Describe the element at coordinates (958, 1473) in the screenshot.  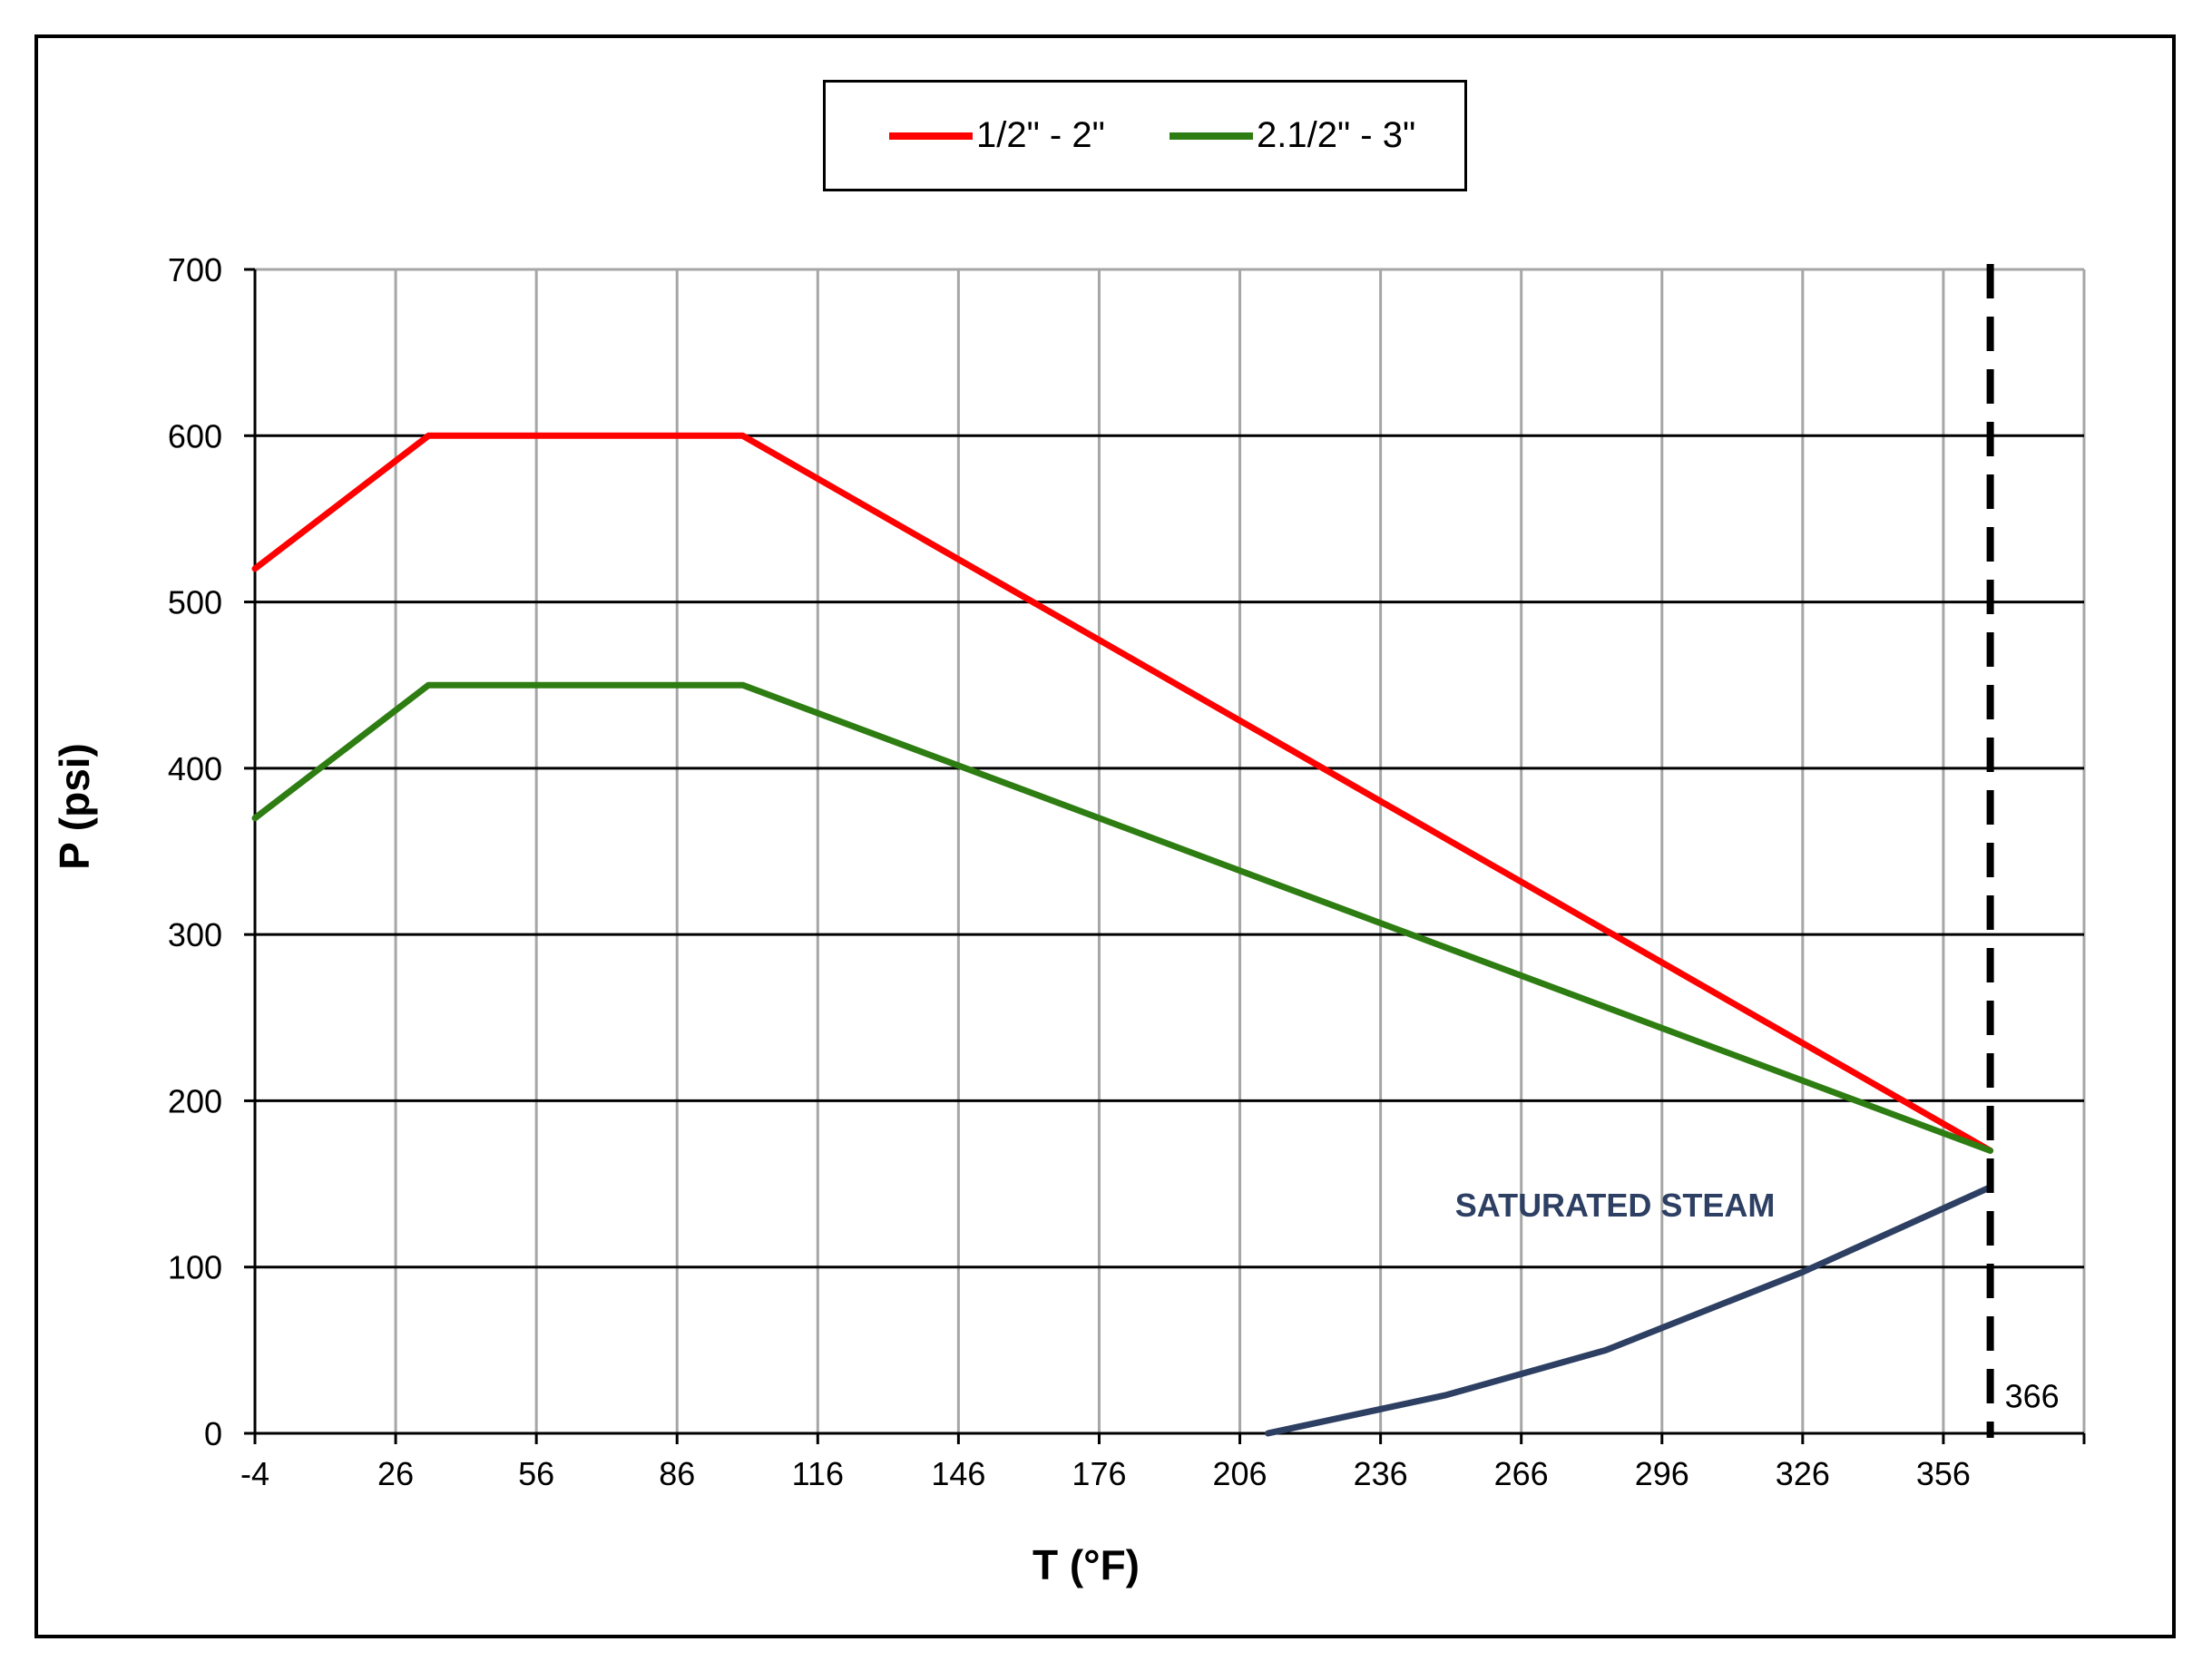
I see `x-tick-label: 146` at that location.